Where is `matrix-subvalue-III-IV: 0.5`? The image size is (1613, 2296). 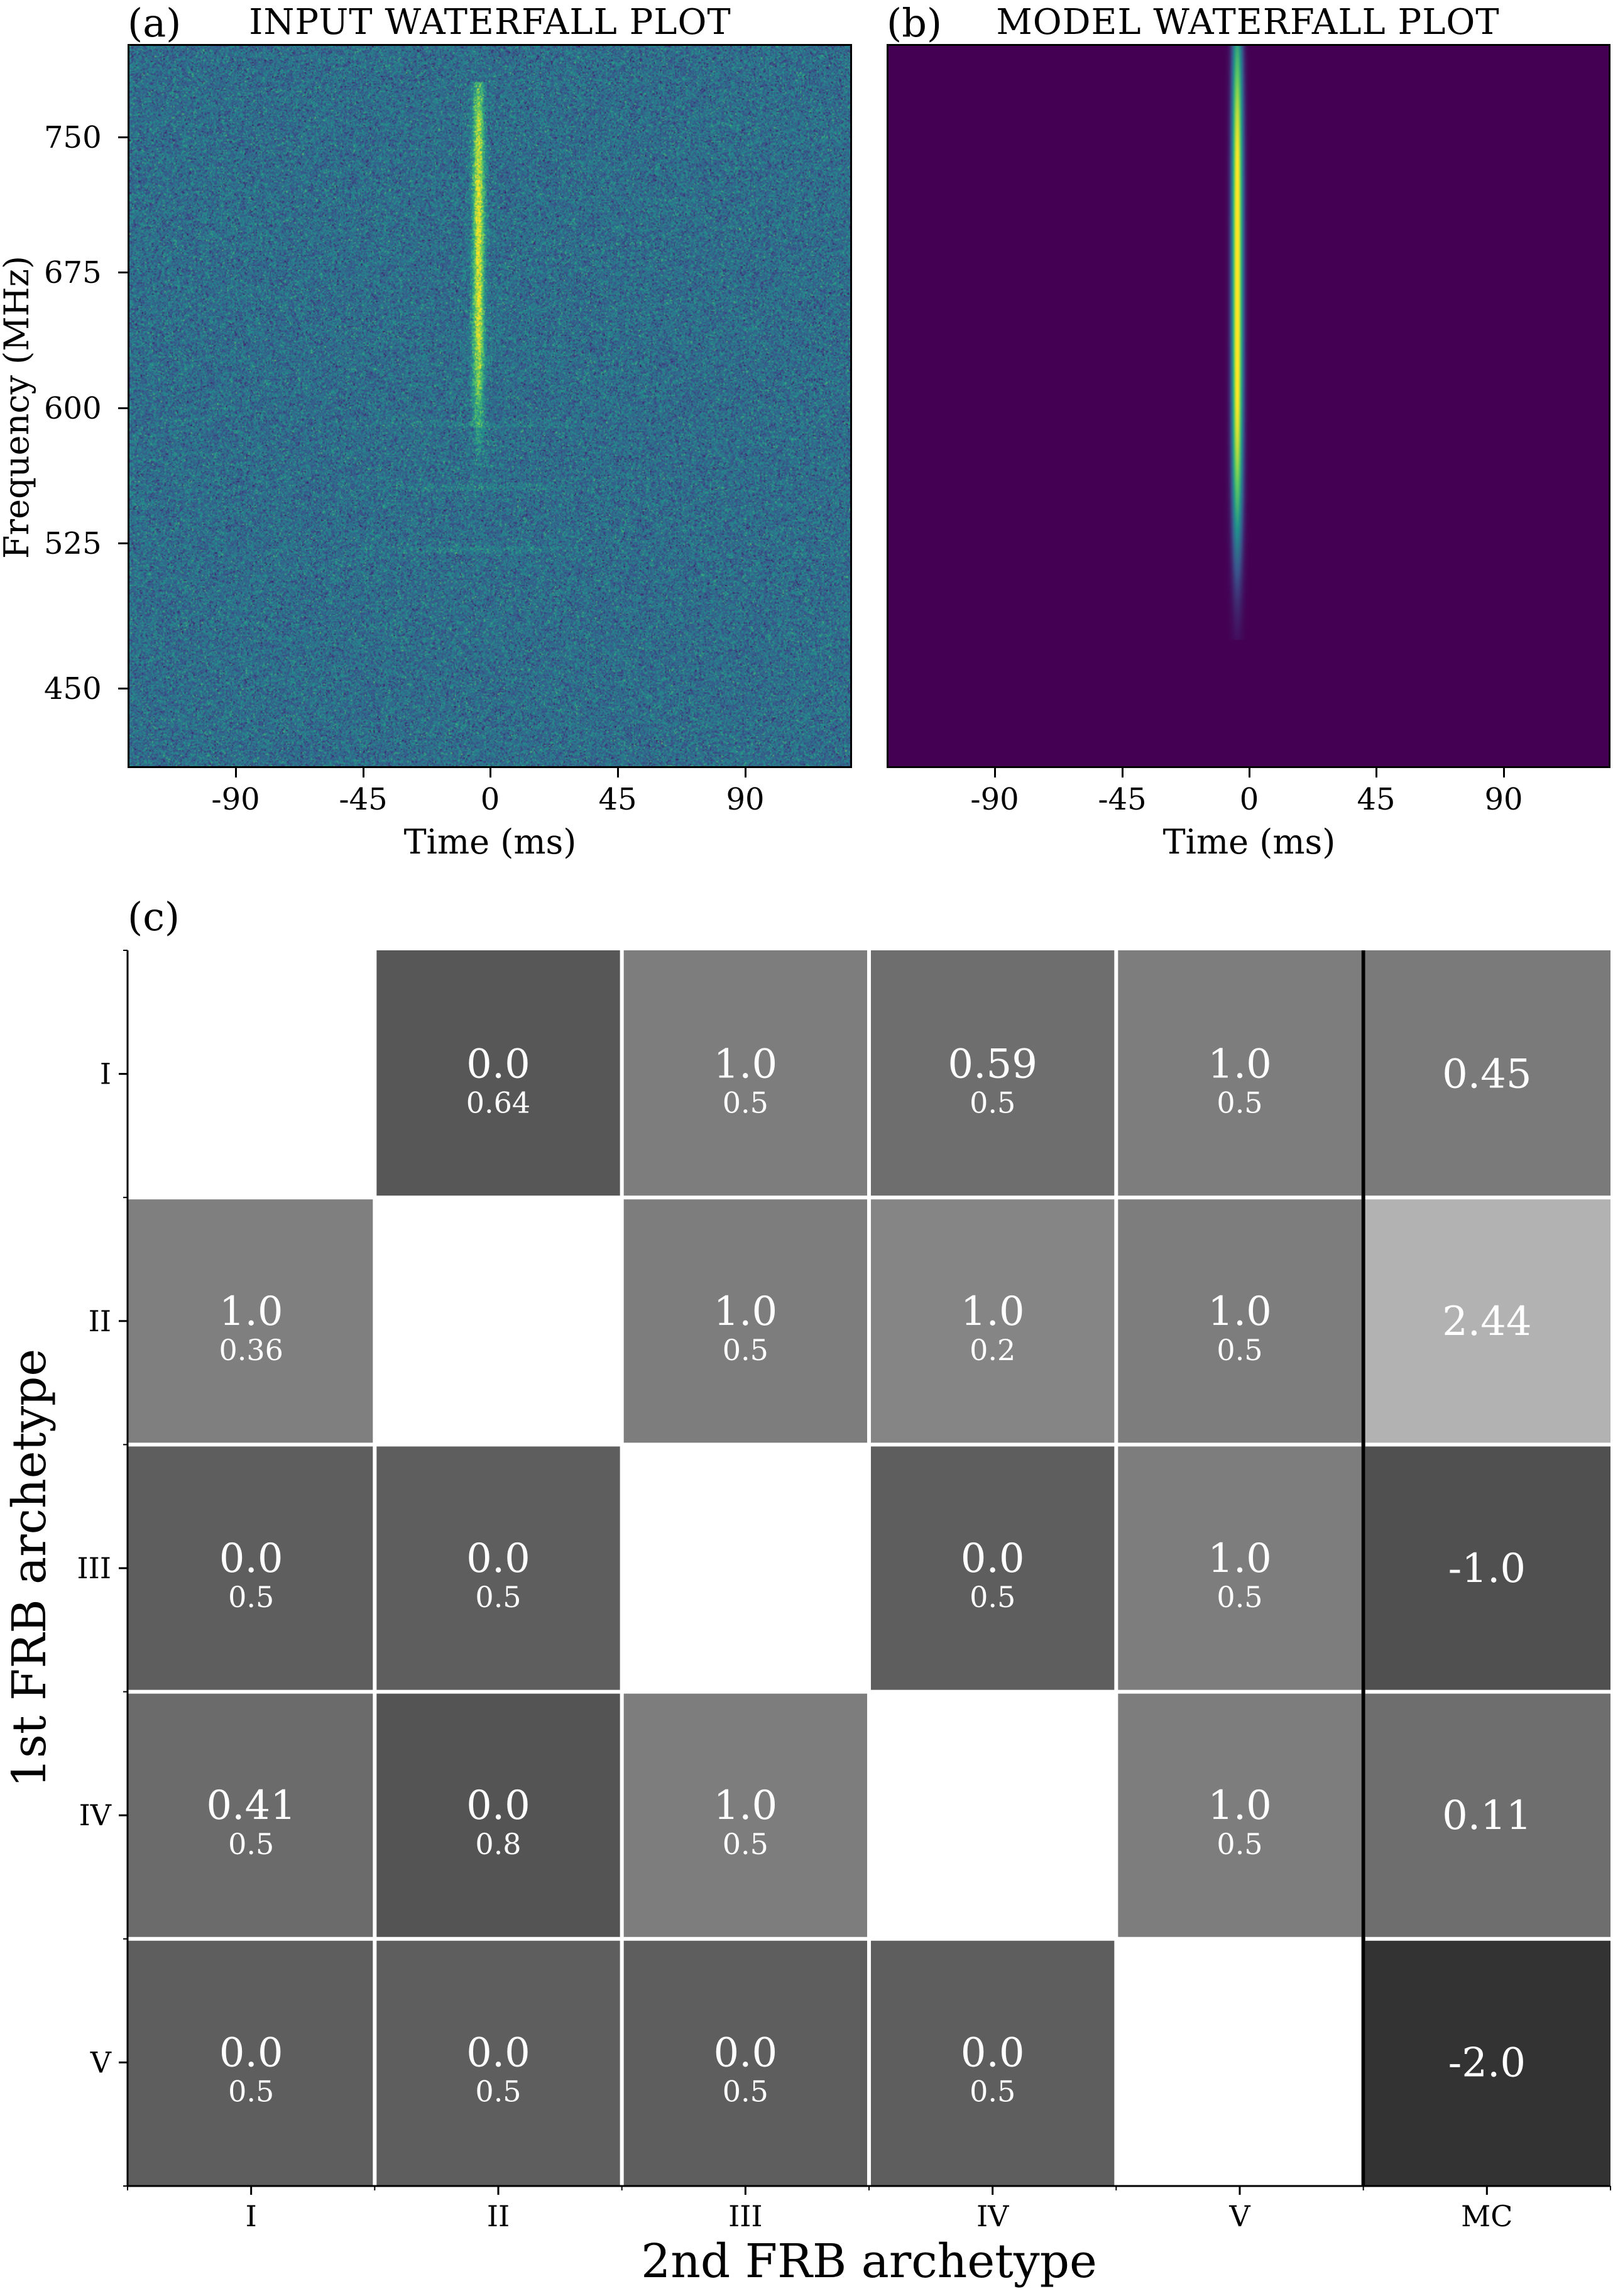
matrix-subvalue-III-IV: 0.5 is located at coordinates (993, 1597).